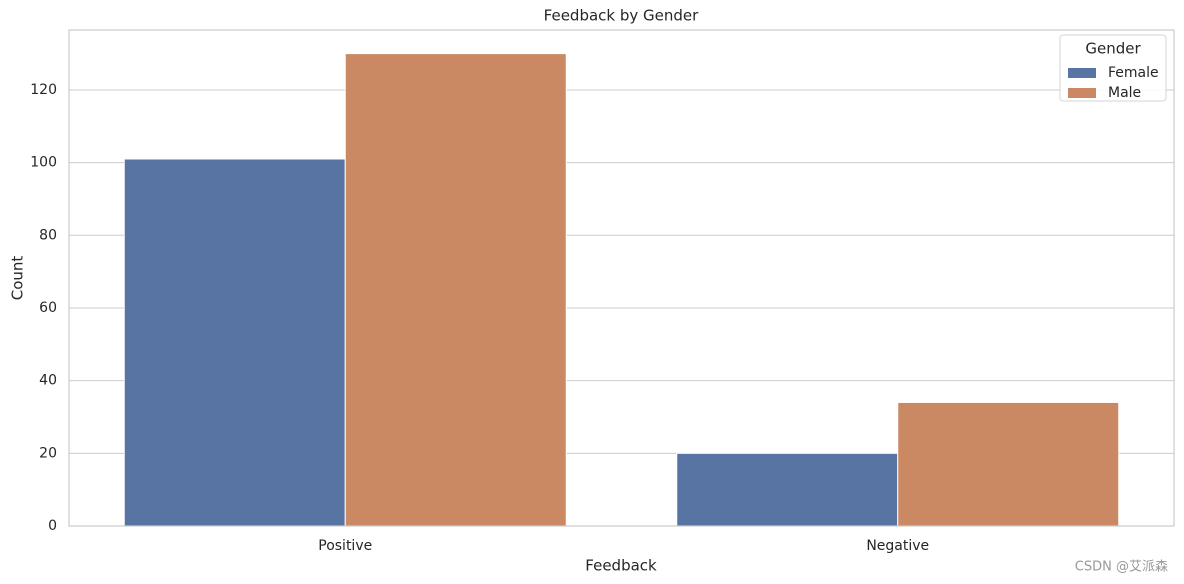 This screenshot has height=584, width=1184. Describe the element at coordinates (897, 546) in the screenshot. I see `x-tick-label: Negative` at that location.